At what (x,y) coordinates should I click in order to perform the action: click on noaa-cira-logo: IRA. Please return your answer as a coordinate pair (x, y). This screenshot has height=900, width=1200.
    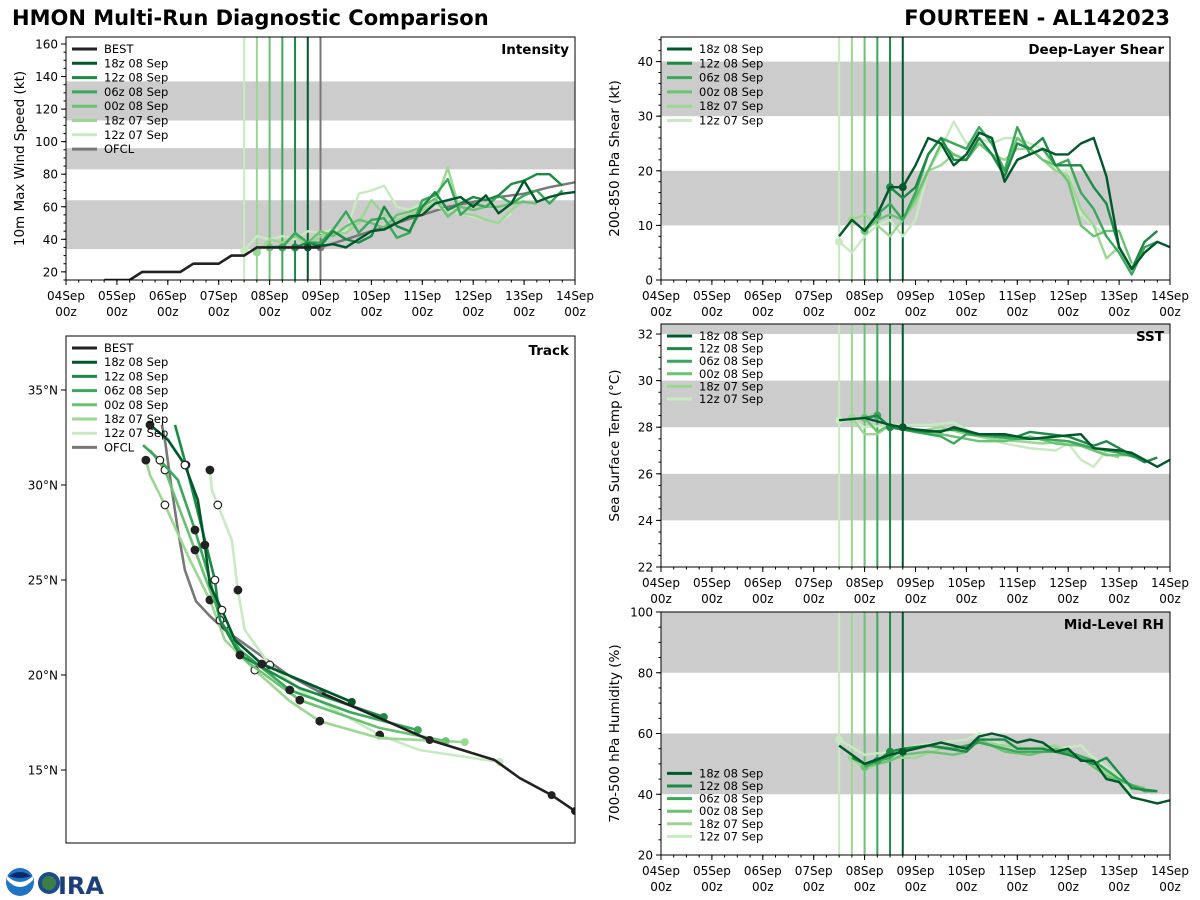
    Looking at the image, I should click on (55, 883).